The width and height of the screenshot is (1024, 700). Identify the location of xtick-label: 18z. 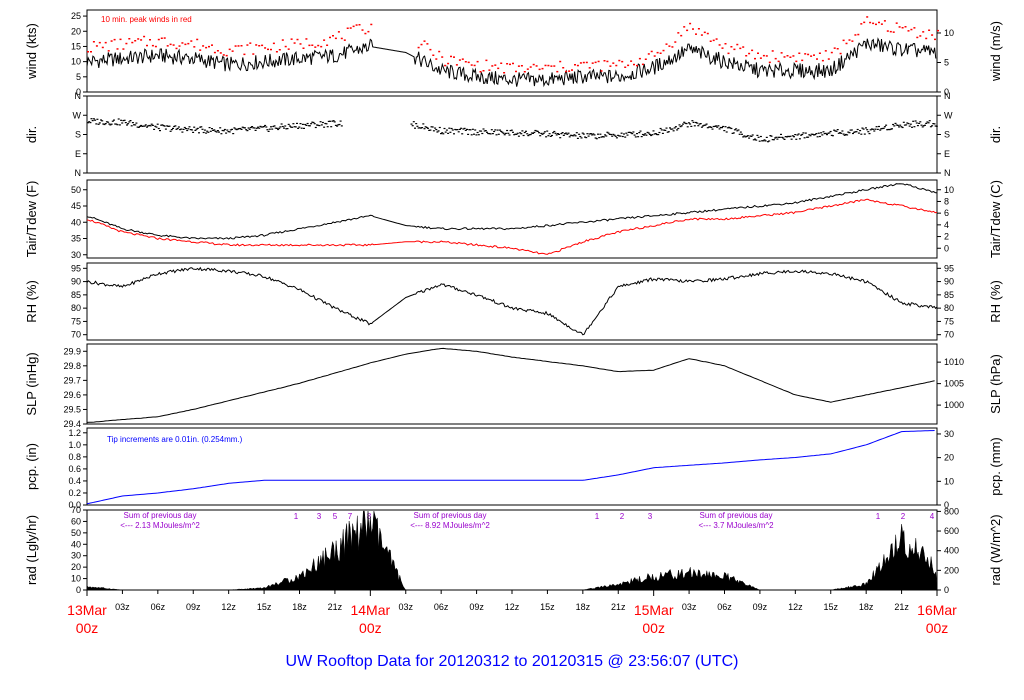
(866, 607).